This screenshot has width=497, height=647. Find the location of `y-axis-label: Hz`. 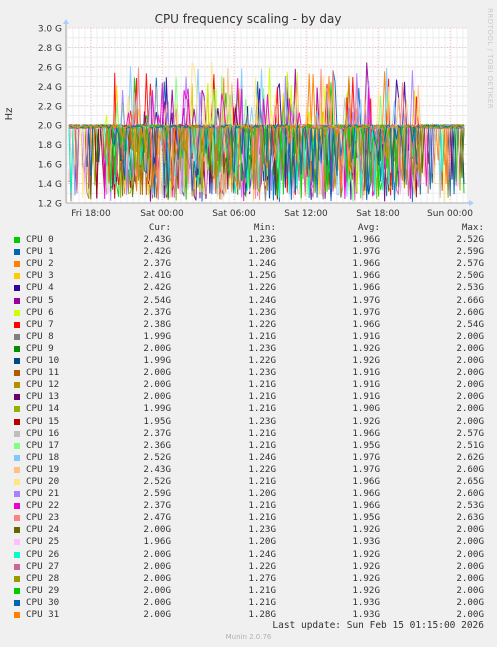

y-axis-label: Hz is located at coordinates (9, 114).